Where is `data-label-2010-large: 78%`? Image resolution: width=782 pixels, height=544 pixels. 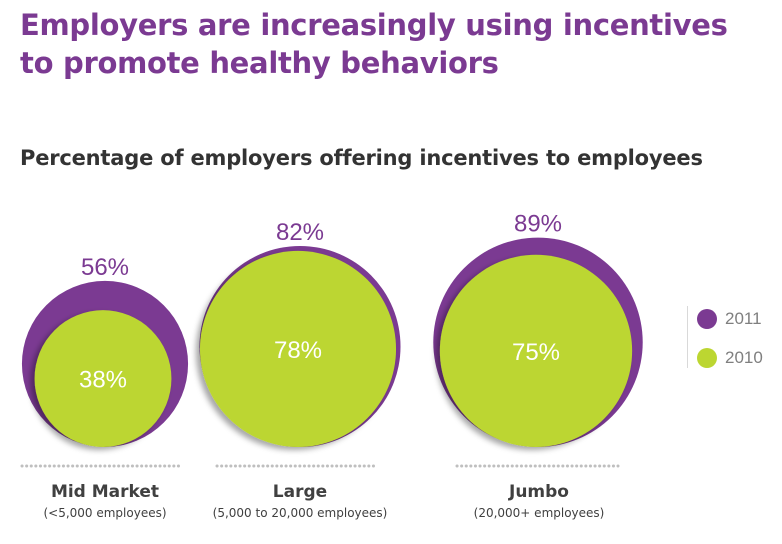
data-label-2010-large: 78% is located at coordinates (298, 350).